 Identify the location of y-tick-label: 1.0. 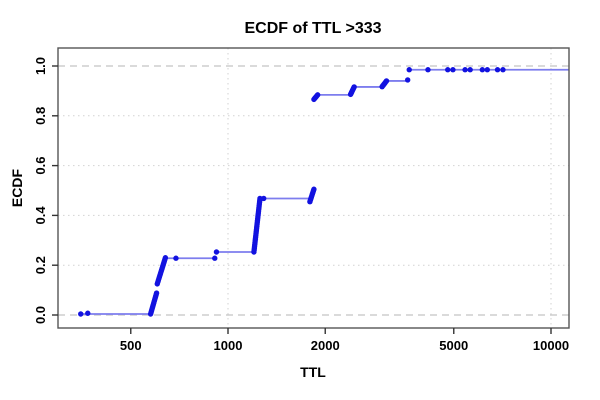
(40, 66).